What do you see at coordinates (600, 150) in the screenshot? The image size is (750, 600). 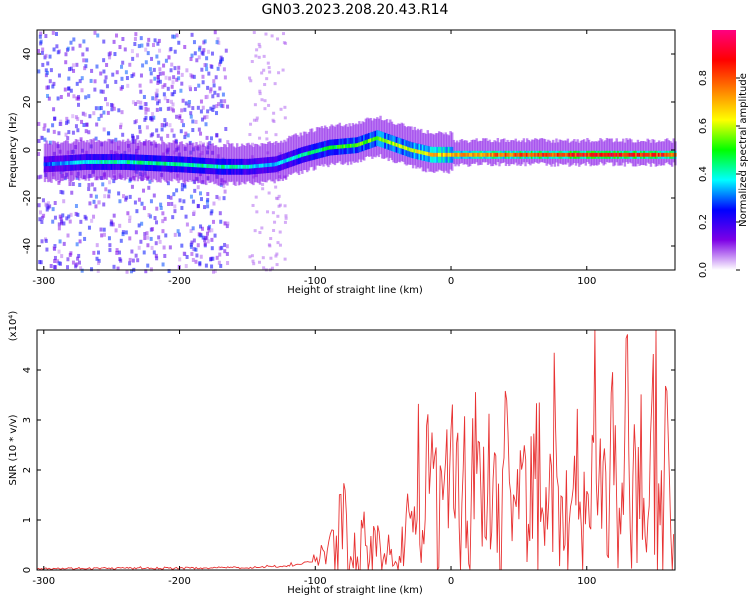 I see `spectrogram-trace-halo` at bounding box center [600, 150].